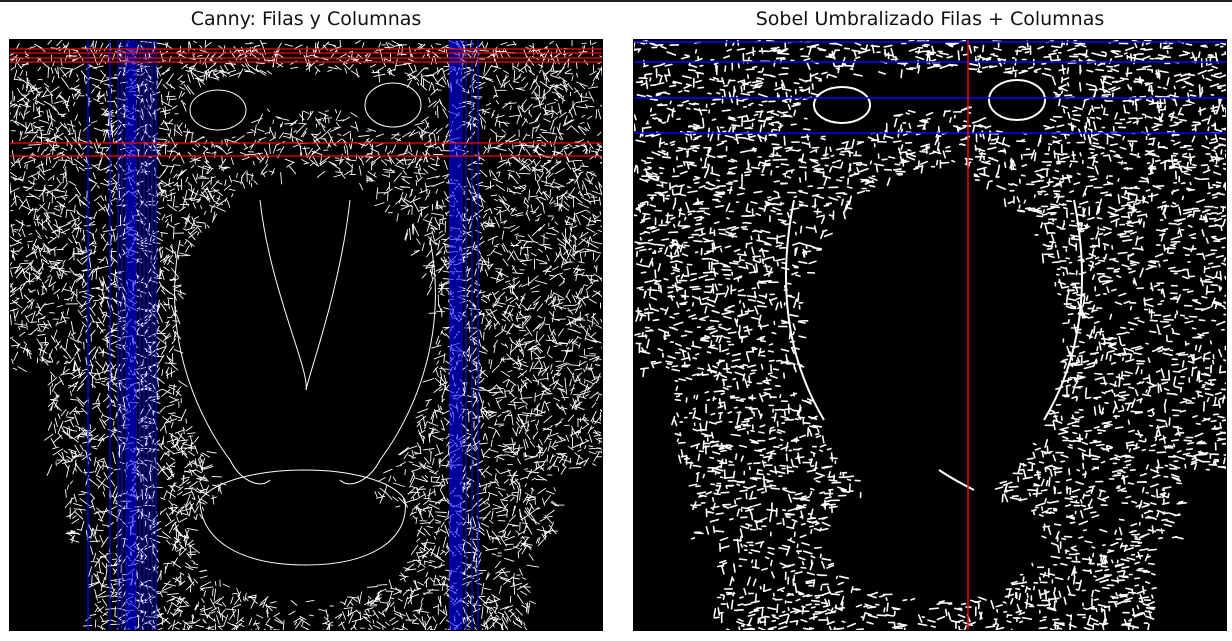 This screenshot has width=1232, height=641. Describe the element at coordinates (930, 87) in the screenshot. I see `sobel-row-lines` at that location.